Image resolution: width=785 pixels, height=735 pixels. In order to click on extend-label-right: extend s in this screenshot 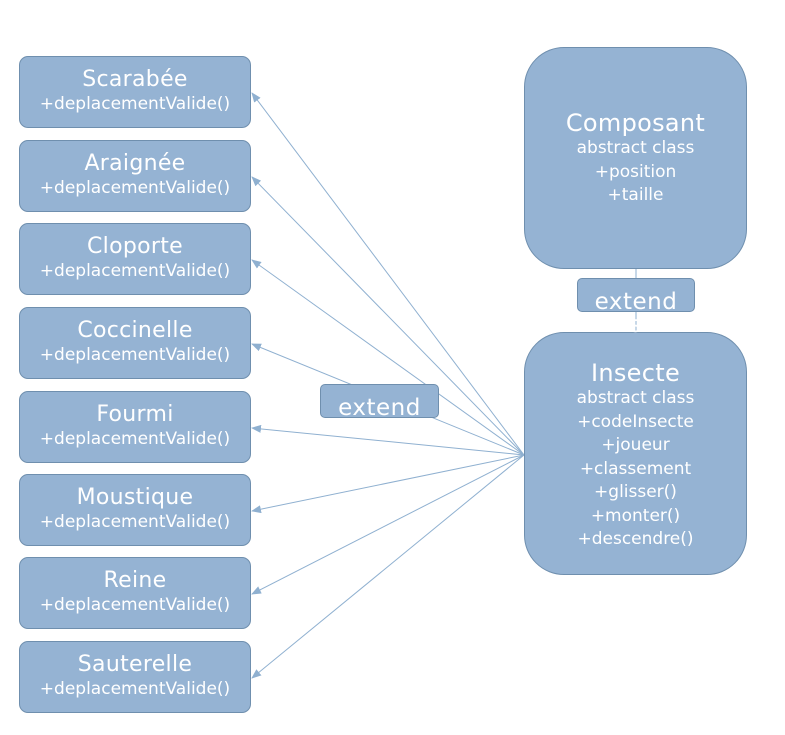, I will do `click(636, 307)`.